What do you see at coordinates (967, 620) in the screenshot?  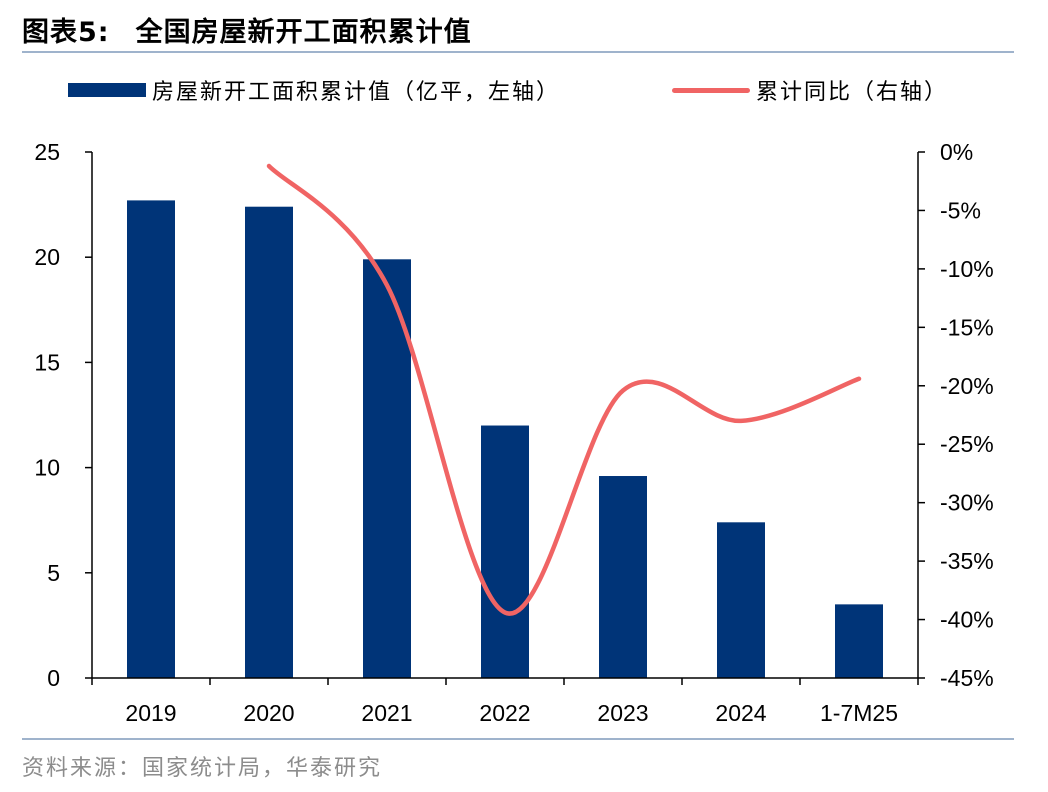 I see `right-tick-label: -40%` at bounding box center [967, 620].